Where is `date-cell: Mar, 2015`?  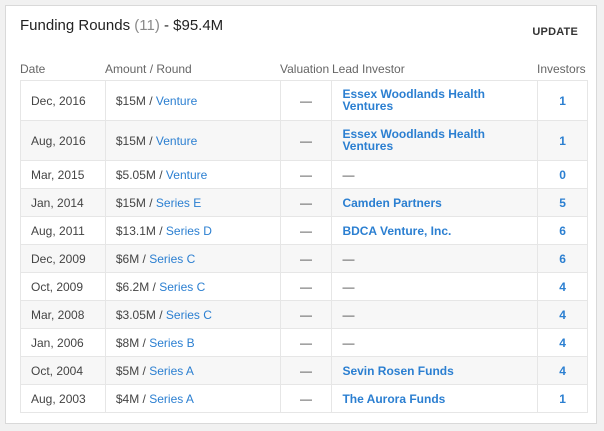
date-cell: Mar, 2015 is located at coordinates (63, 174).